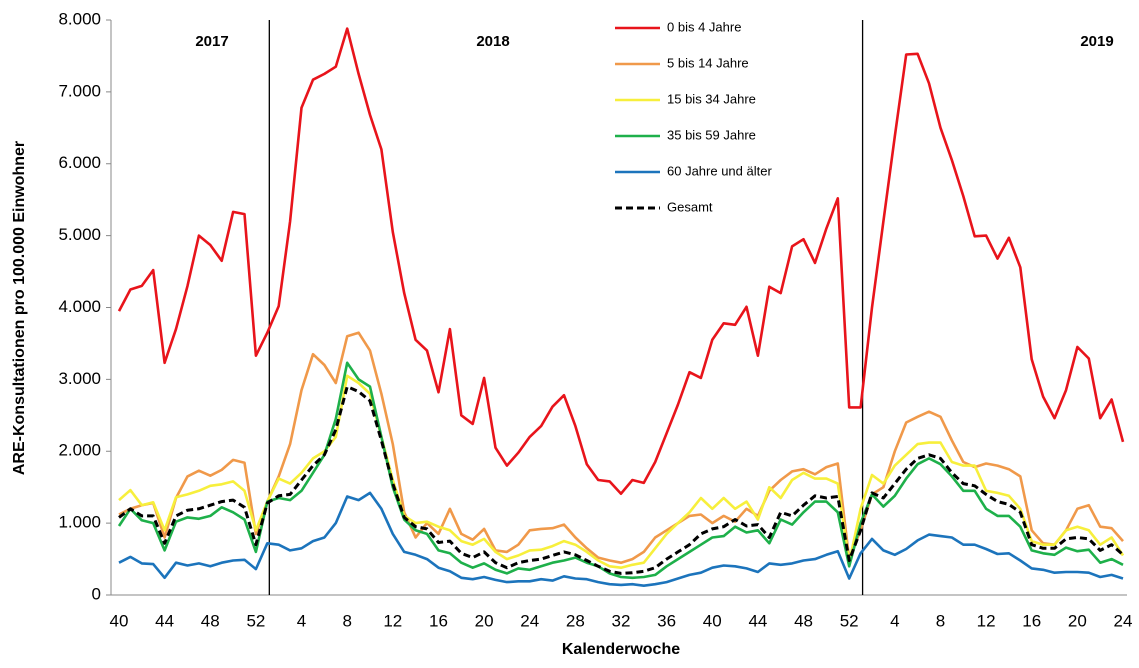 The image size is (1139, 668). I want to click on year-label: 2018, so click(492, 41).